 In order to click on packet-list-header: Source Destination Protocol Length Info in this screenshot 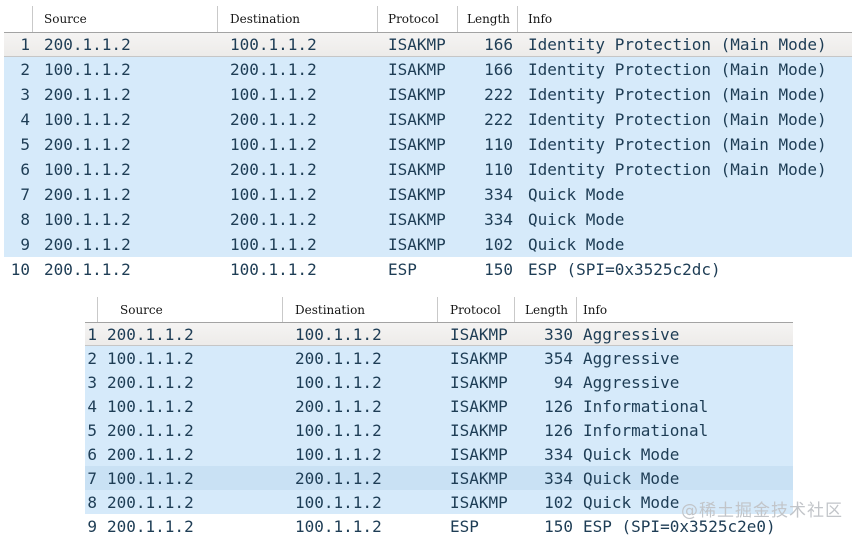, I will do `click(439, 309)`.